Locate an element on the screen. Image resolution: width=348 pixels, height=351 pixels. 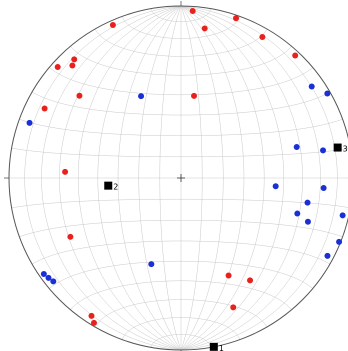
principal-axis-label: 1 is located at coordinates (221, 347).